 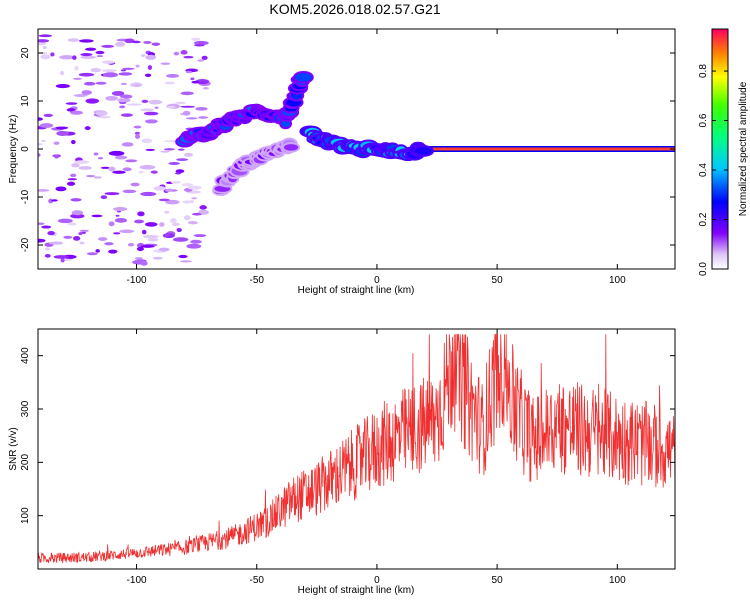 What do you see at coordinates (137, 280) in the screenshot?
I see `x-tick-label: -100` at bounding box center [137, 280].